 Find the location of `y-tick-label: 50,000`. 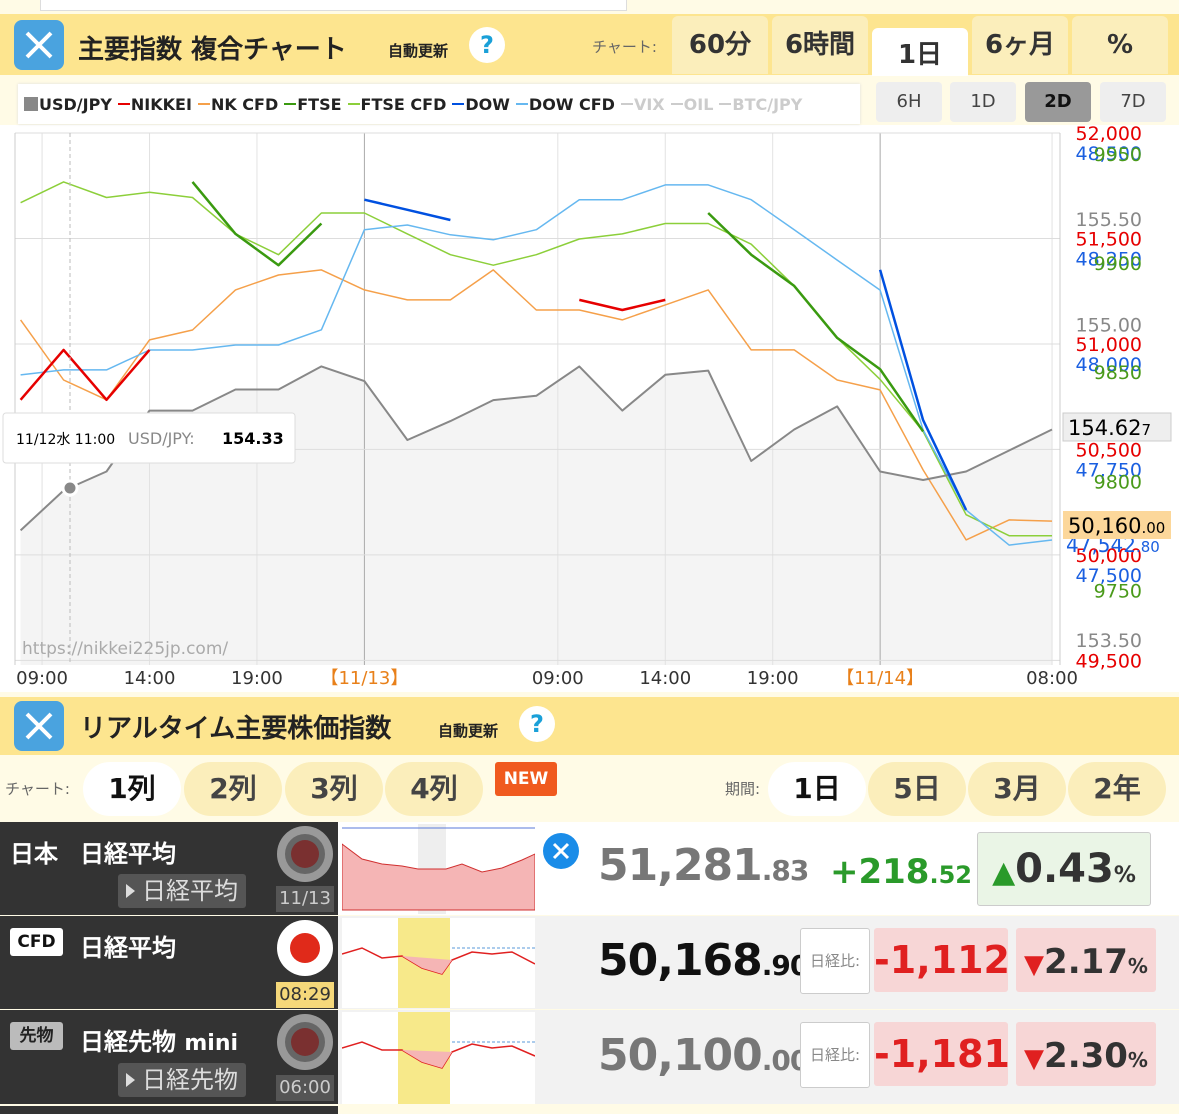

y-tick-label: 50,000 is located at coordinates (1109, 556).